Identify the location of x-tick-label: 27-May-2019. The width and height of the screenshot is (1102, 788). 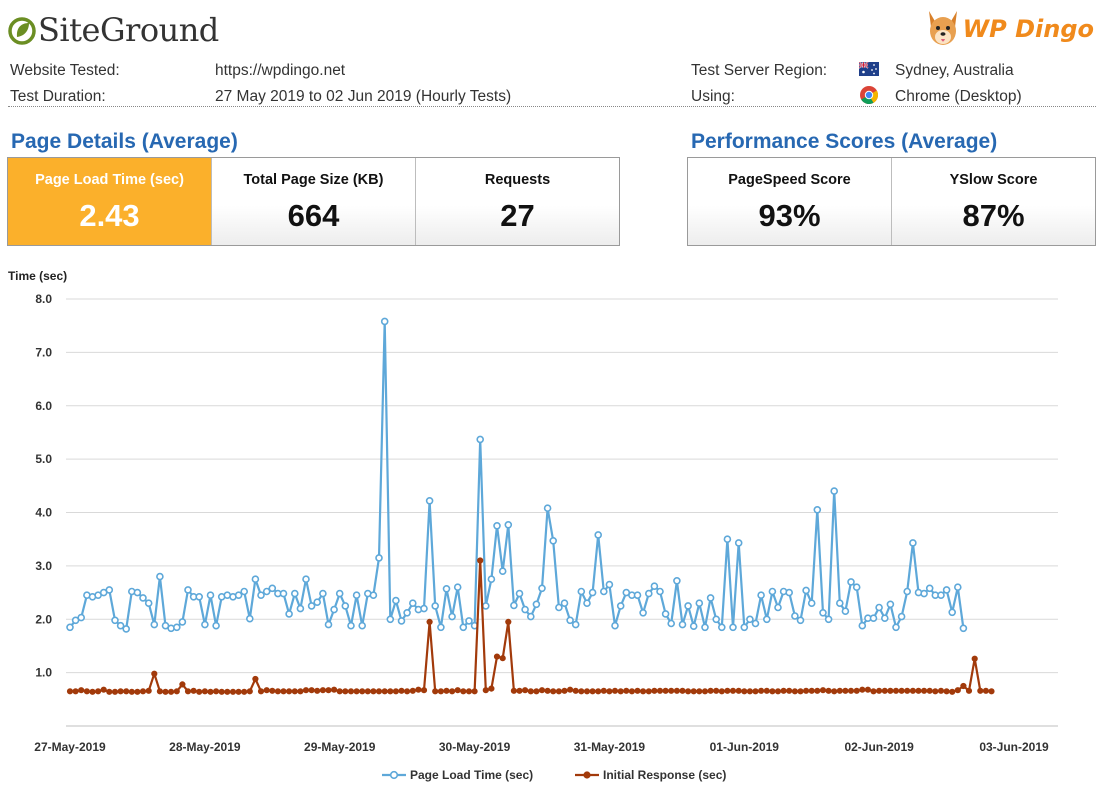
(70, 747).